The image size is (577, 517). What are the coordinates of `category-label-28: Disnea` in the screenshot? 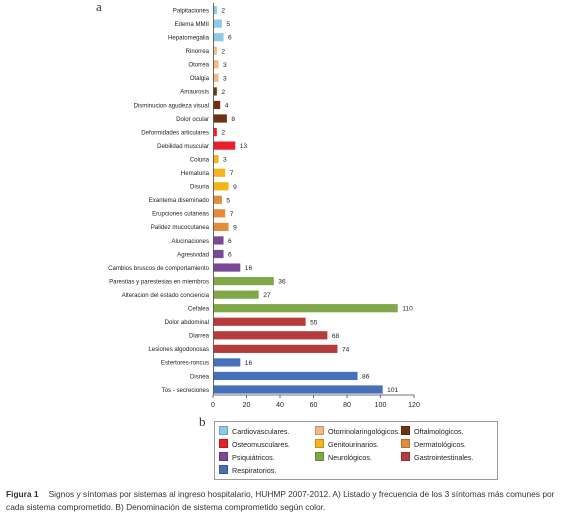 It's located at (200, 376).